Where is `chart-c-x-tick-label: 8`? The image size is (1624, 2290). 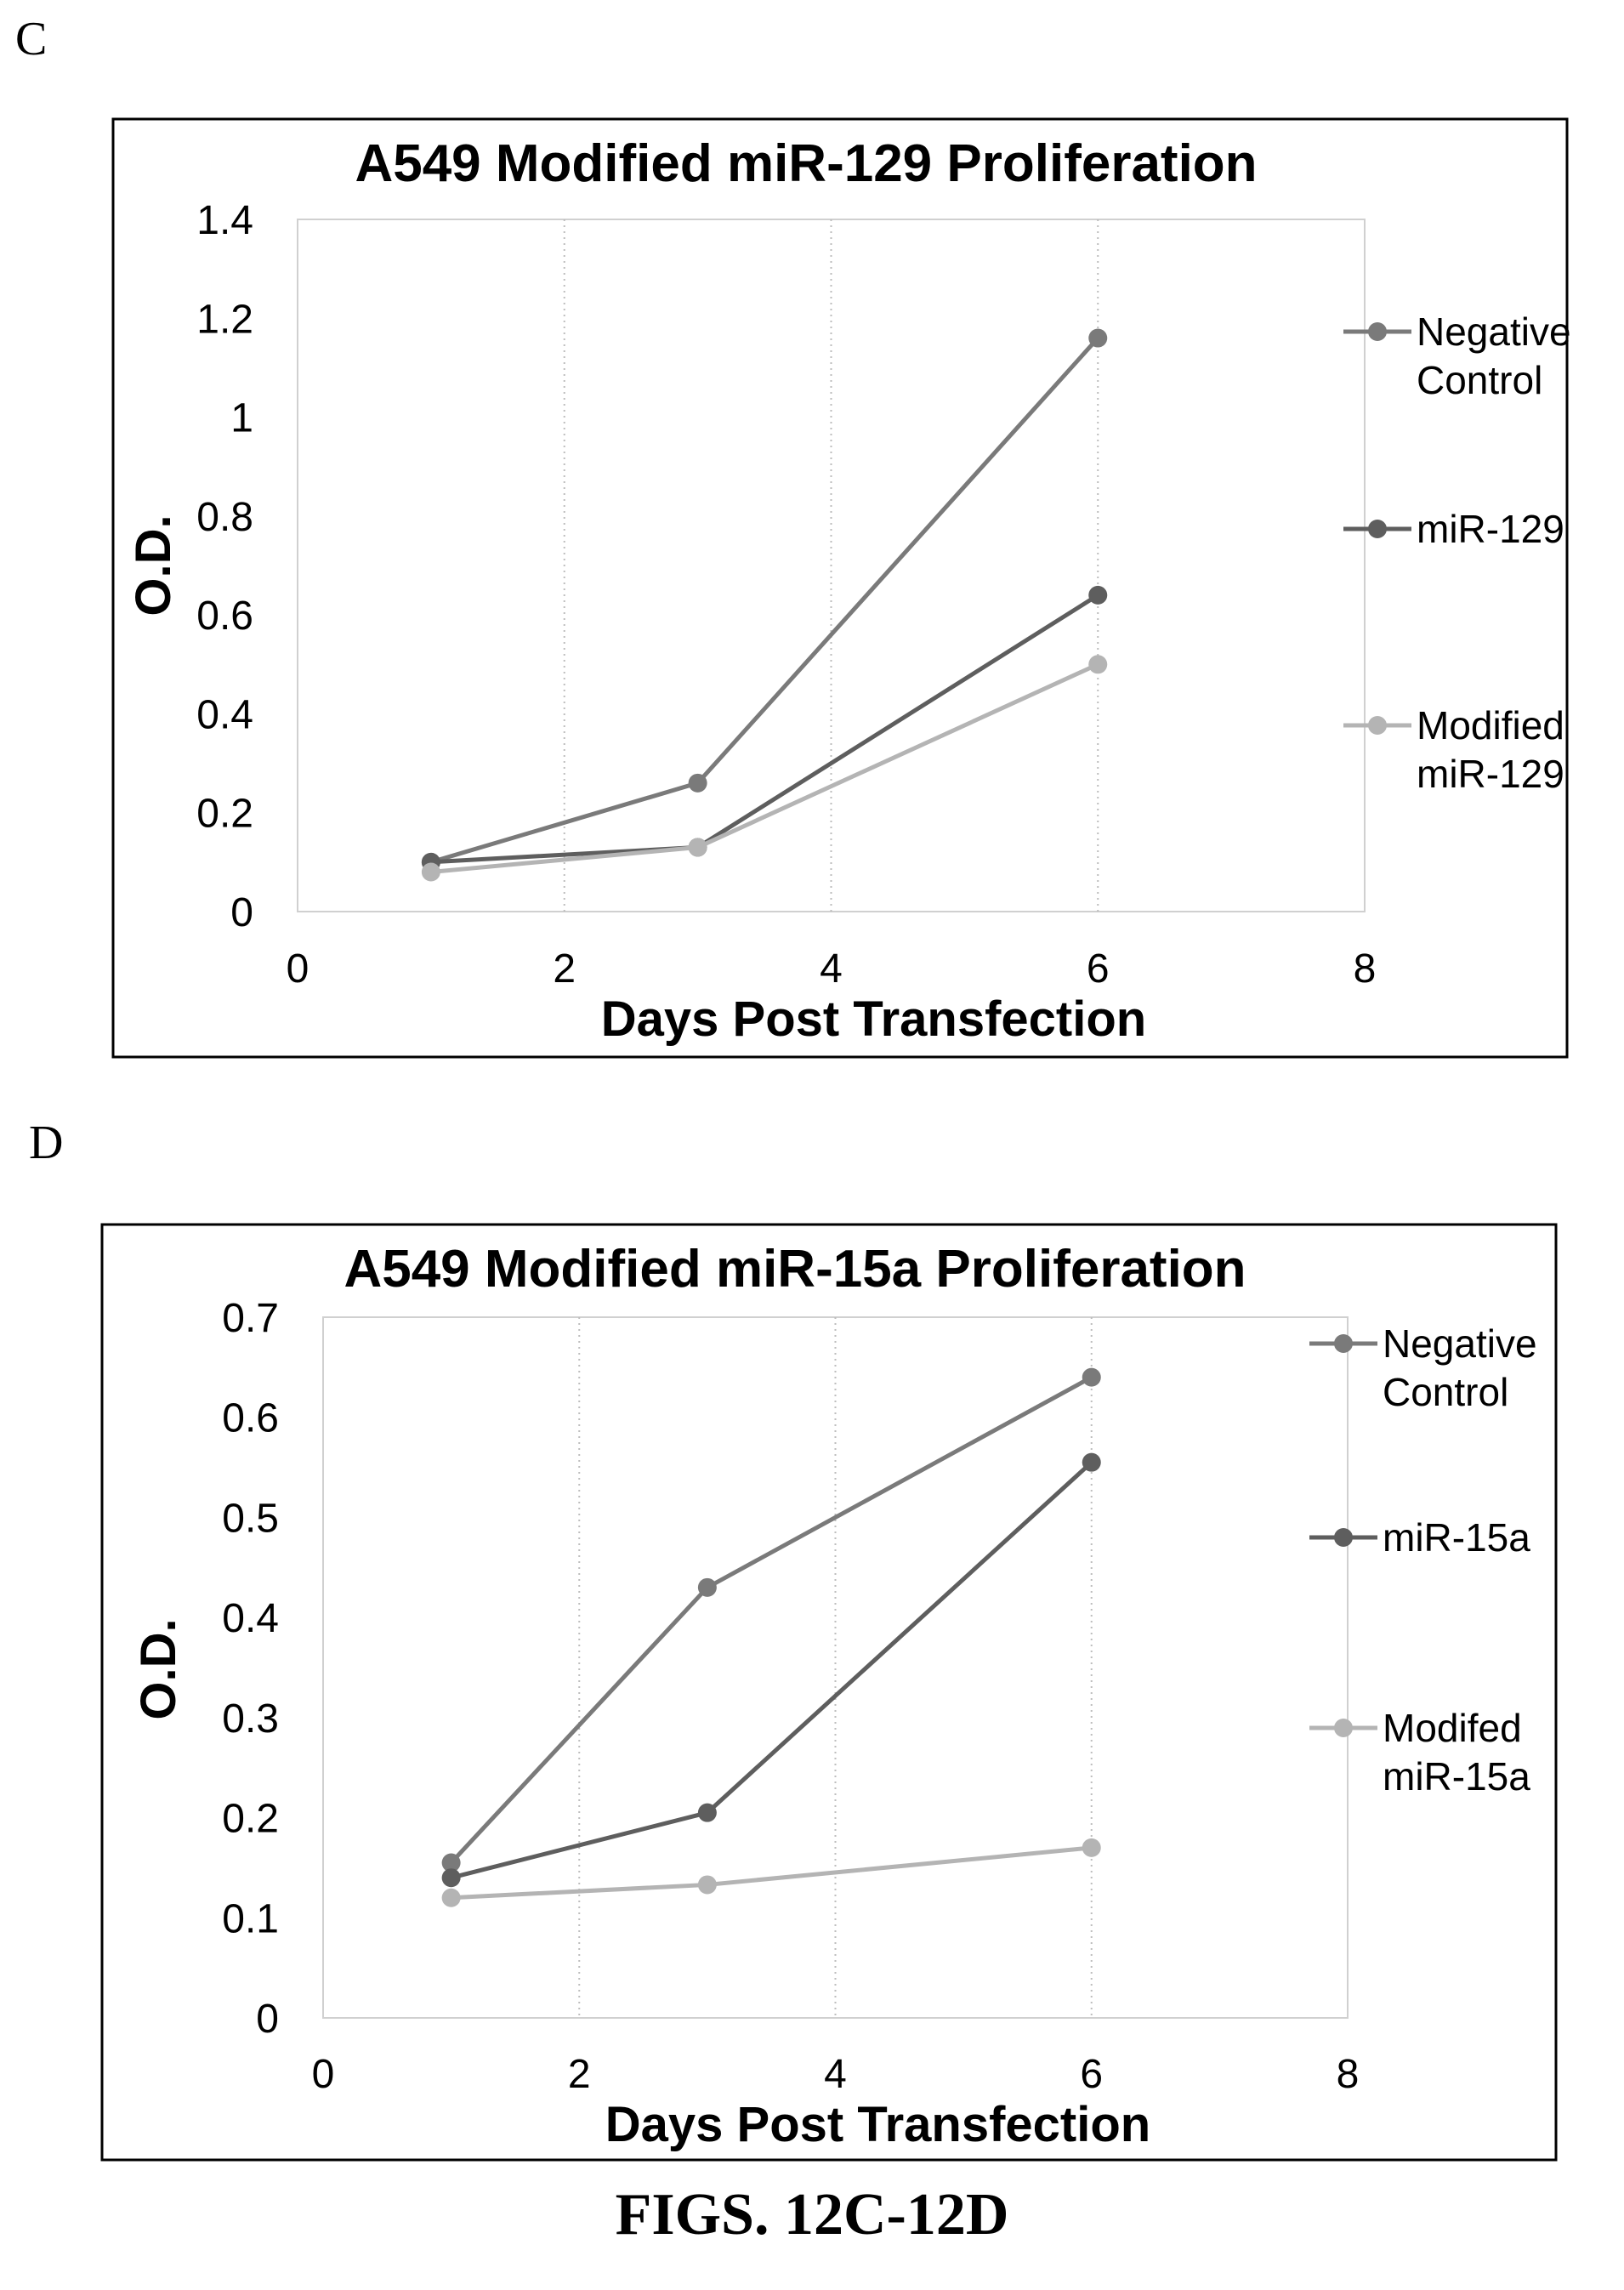
chart-c-x-tick-label: 8 is located at coordinates (1365, 969).